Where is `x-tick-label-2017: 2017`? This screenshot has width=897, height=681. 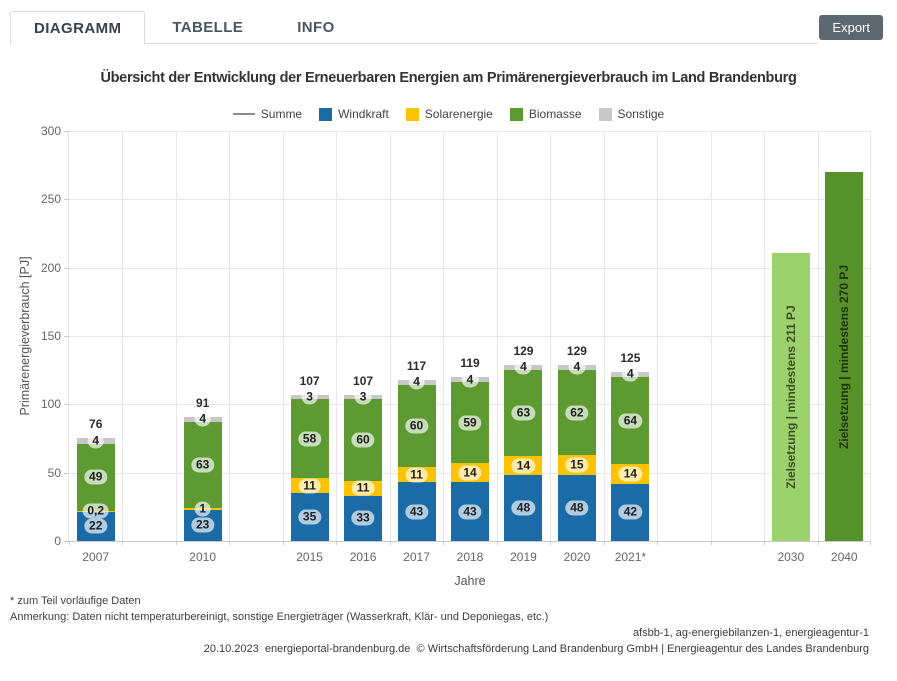
x-tick-label-2017: 2017 is located at coordinates (416, 557).